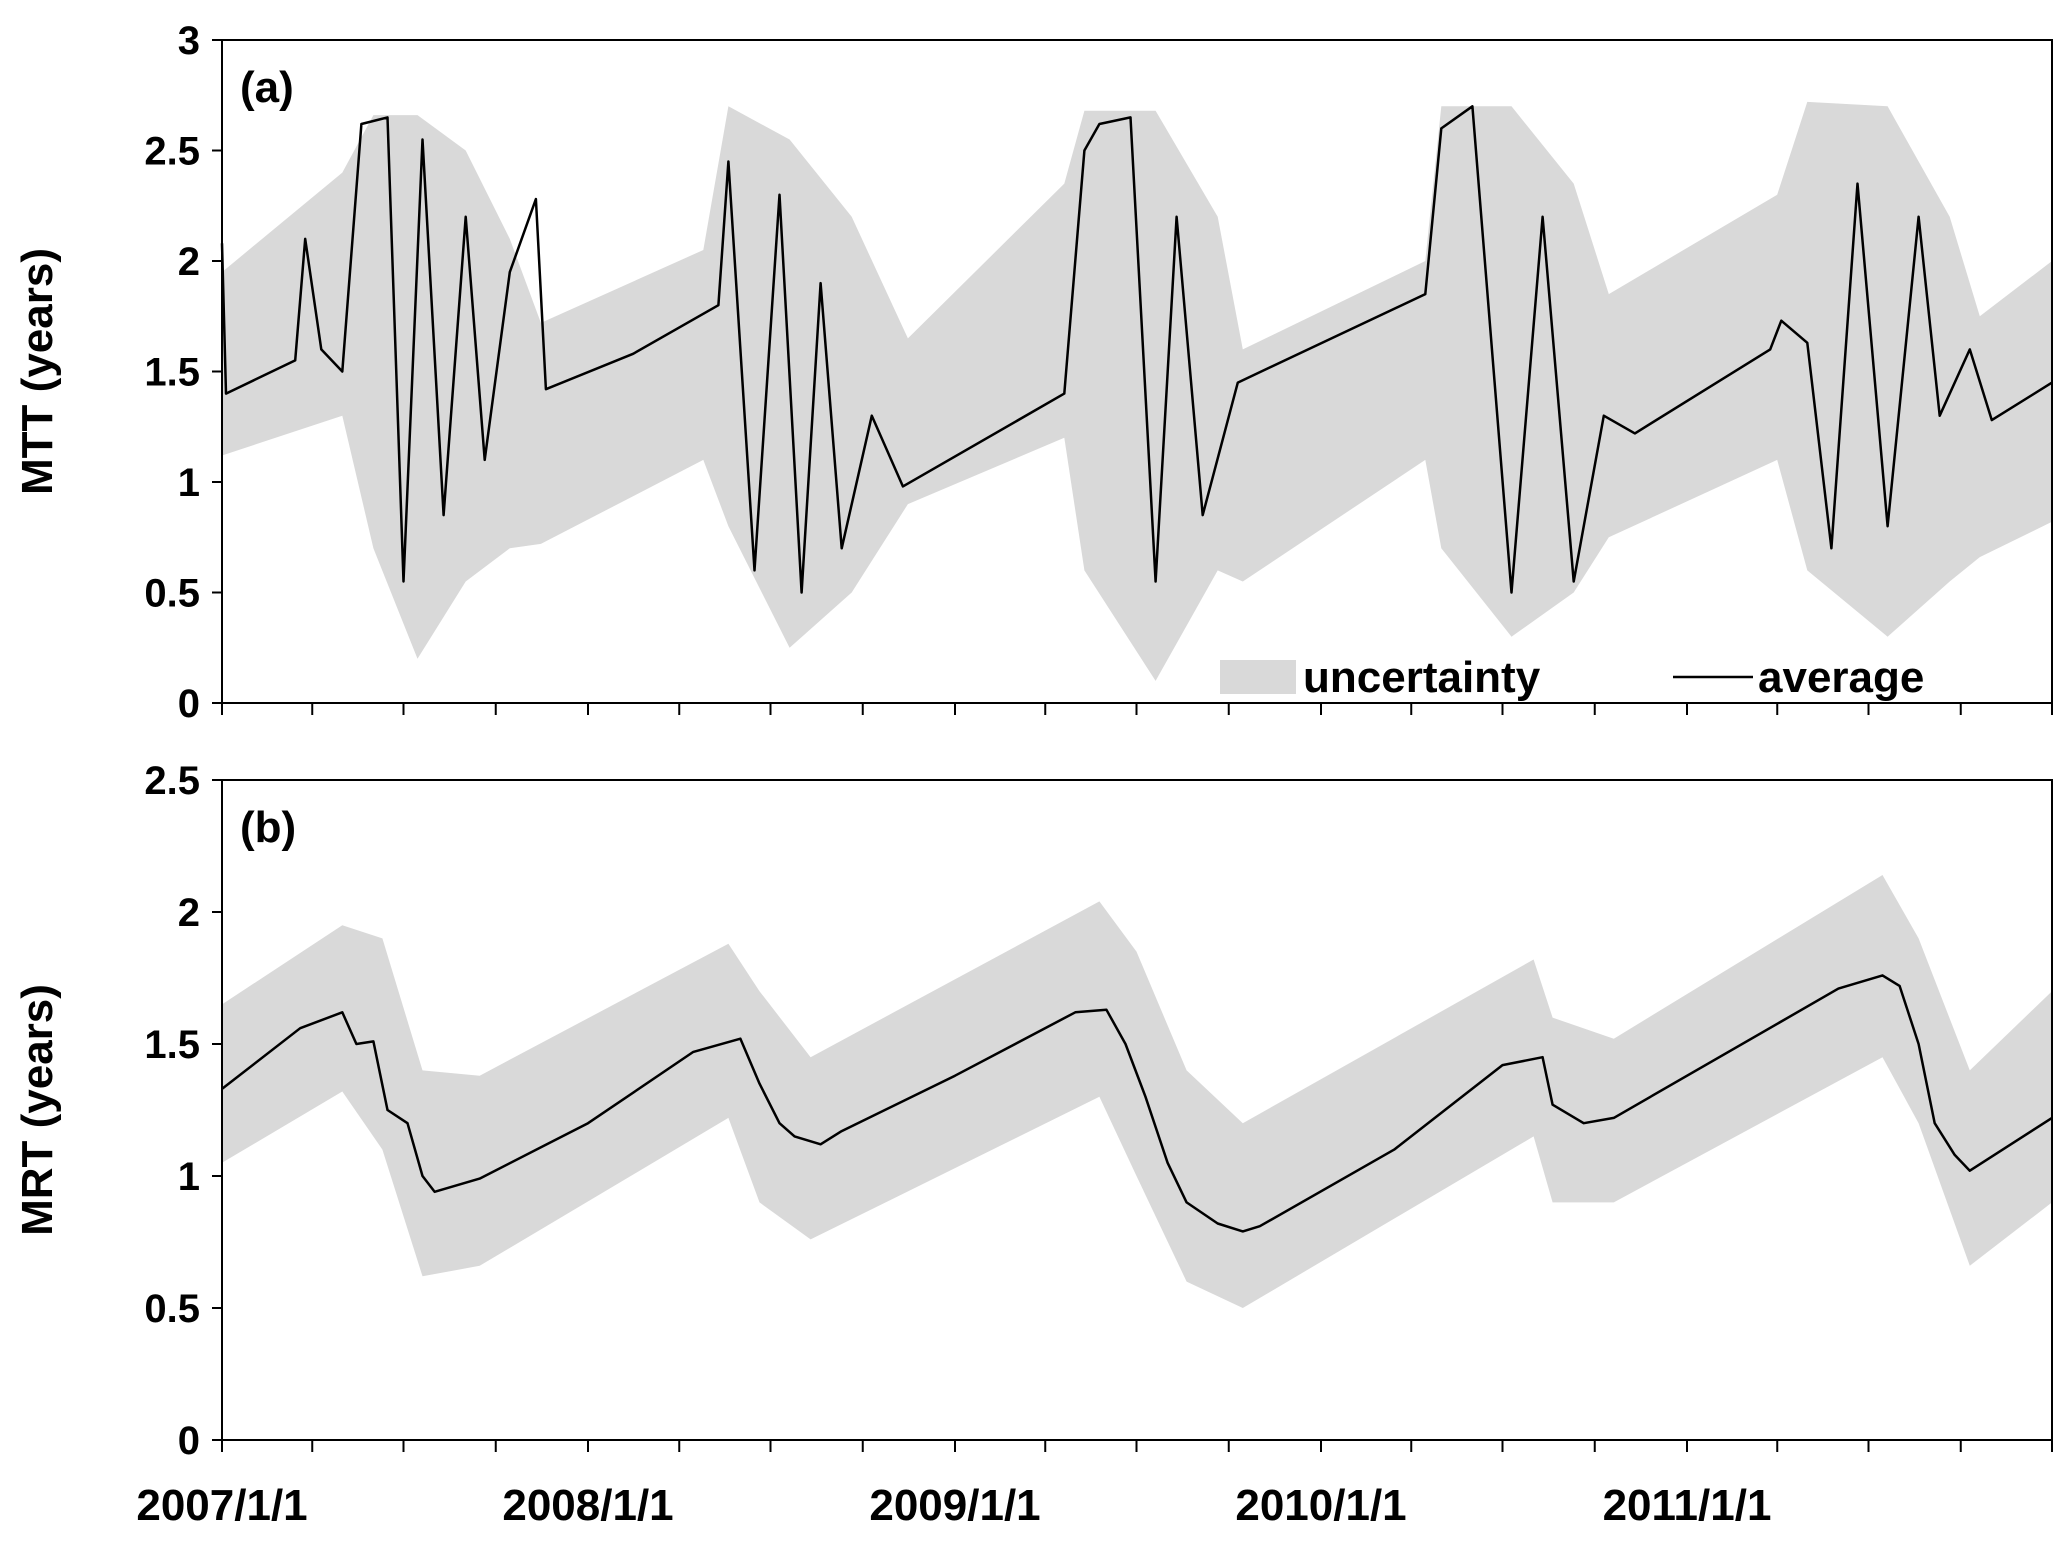 The width and height of the screenshot is (2067, 1559). What do you see at coordinates (1094, 1485) in the screenshot?
I see `x-axis-b: 2007/1/1 2008/1/1 2009/1/1 2010/1/1 2011/1/1` at bounding box center [1094, 1485].